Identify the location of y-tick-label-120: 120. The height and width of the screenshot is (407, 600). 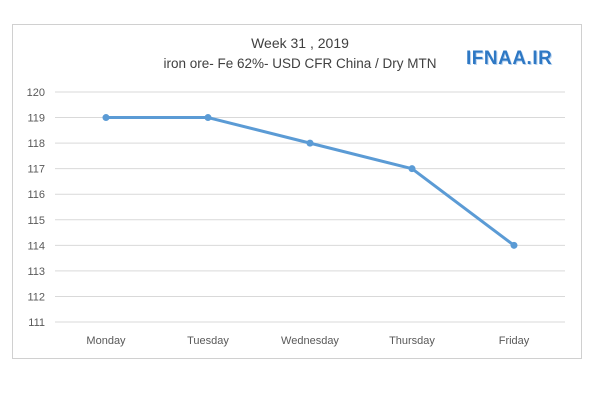
(36, 93).